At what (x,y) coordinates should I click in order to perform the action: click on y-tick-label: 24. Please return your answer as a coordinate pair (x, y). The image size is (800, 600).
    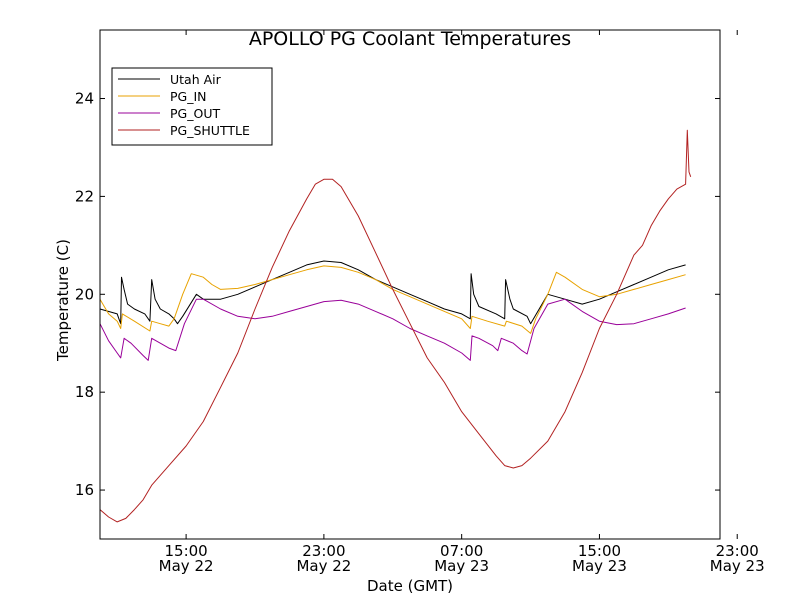
    Looking at the image, I should click on (84, 99).